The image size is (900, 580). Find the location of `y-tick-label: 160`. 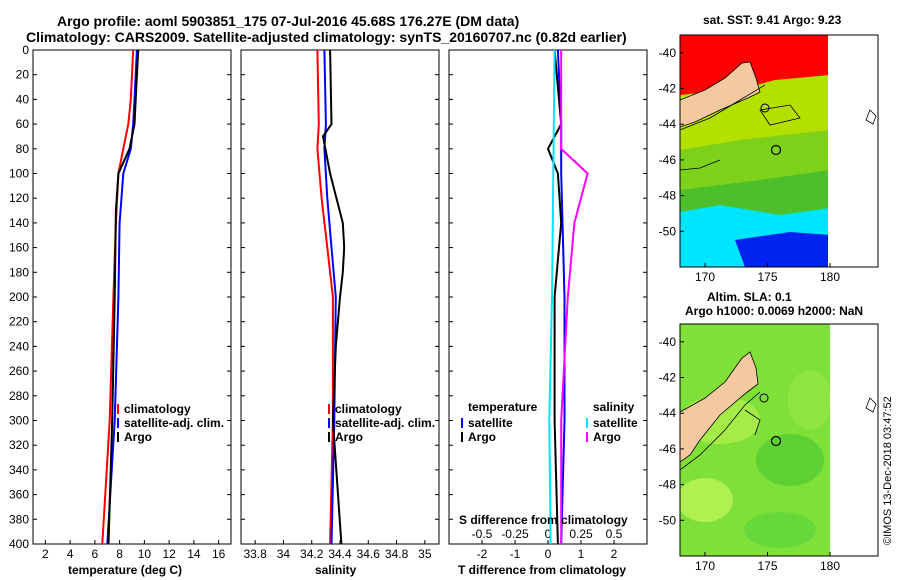

y-tick-label: 160 is located at coordinates (19, 248).